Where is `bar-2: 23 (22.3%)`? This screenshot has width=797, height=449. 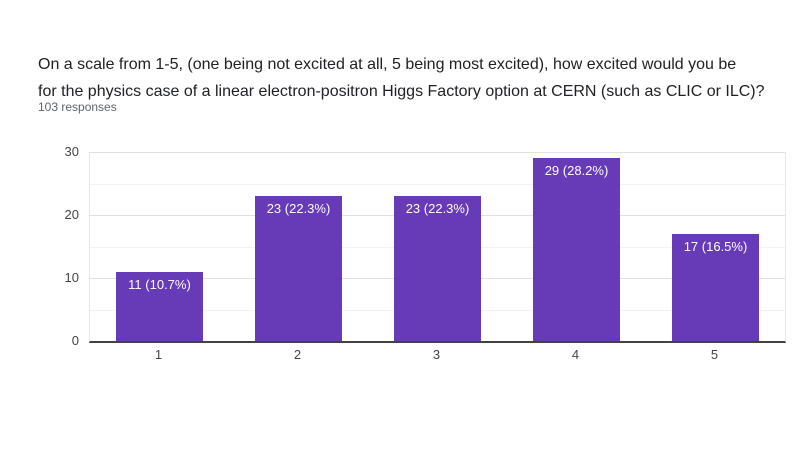
bar-2: 23 (22.3%) is located at coordinates (298, 268).